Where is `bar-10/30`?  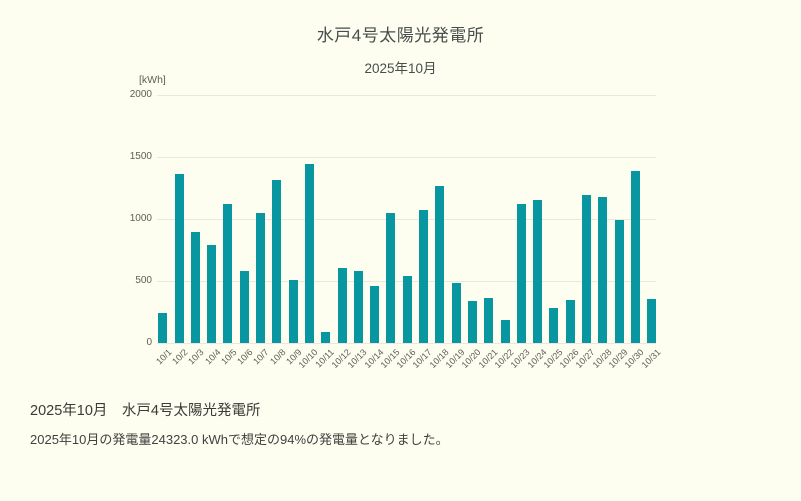 bar-10/30 is located at coordinates (635, 257).